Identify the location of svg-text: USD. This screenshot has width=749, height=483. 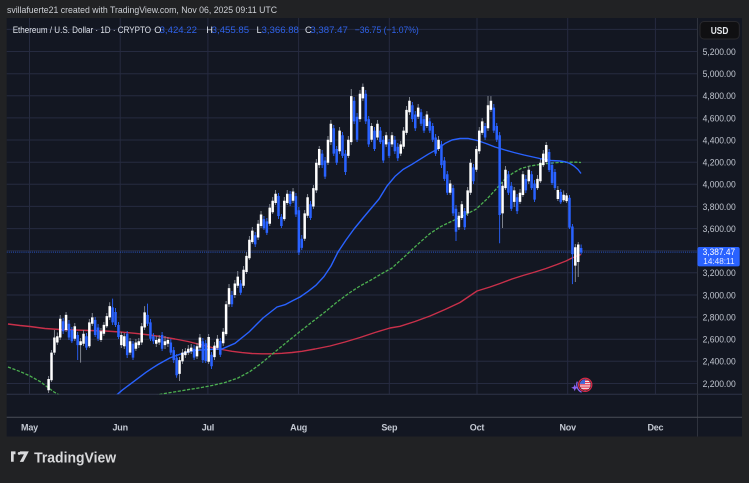
(720, 31).